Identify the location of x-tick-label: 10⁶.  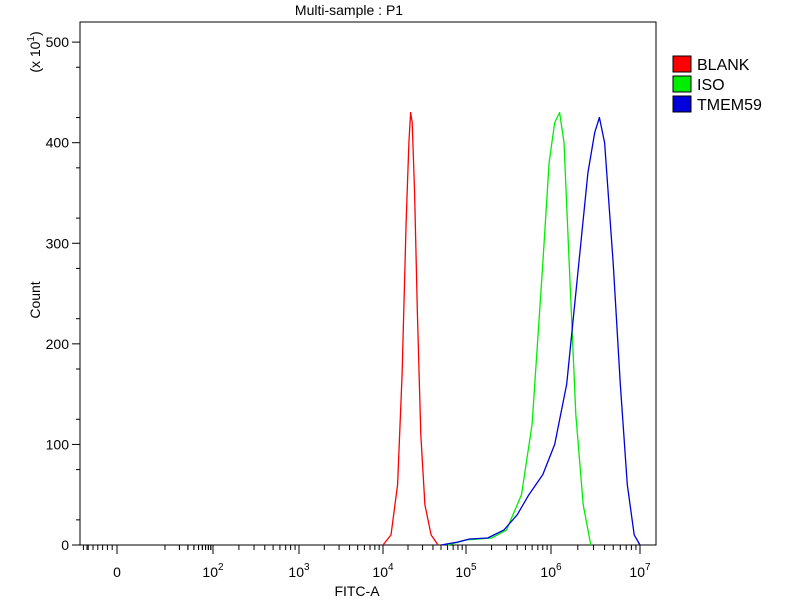
(551, 571).